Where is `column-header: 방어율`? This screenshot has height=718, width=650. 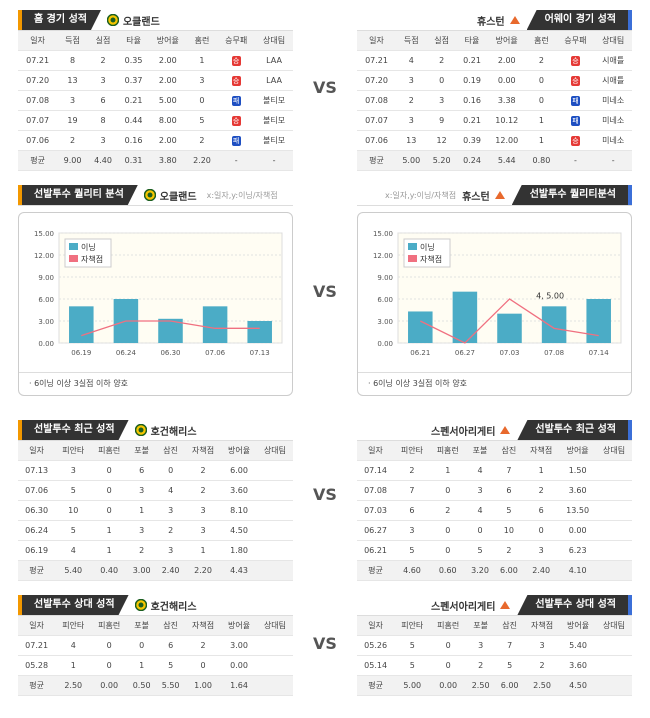 column-header: 방어율 is located at coordinates (239, 451).